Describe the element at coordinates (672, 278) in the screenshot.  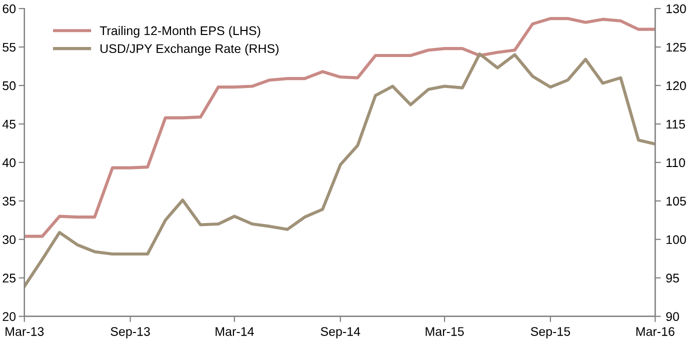
I see `y2-tick-label: 95` at that location.